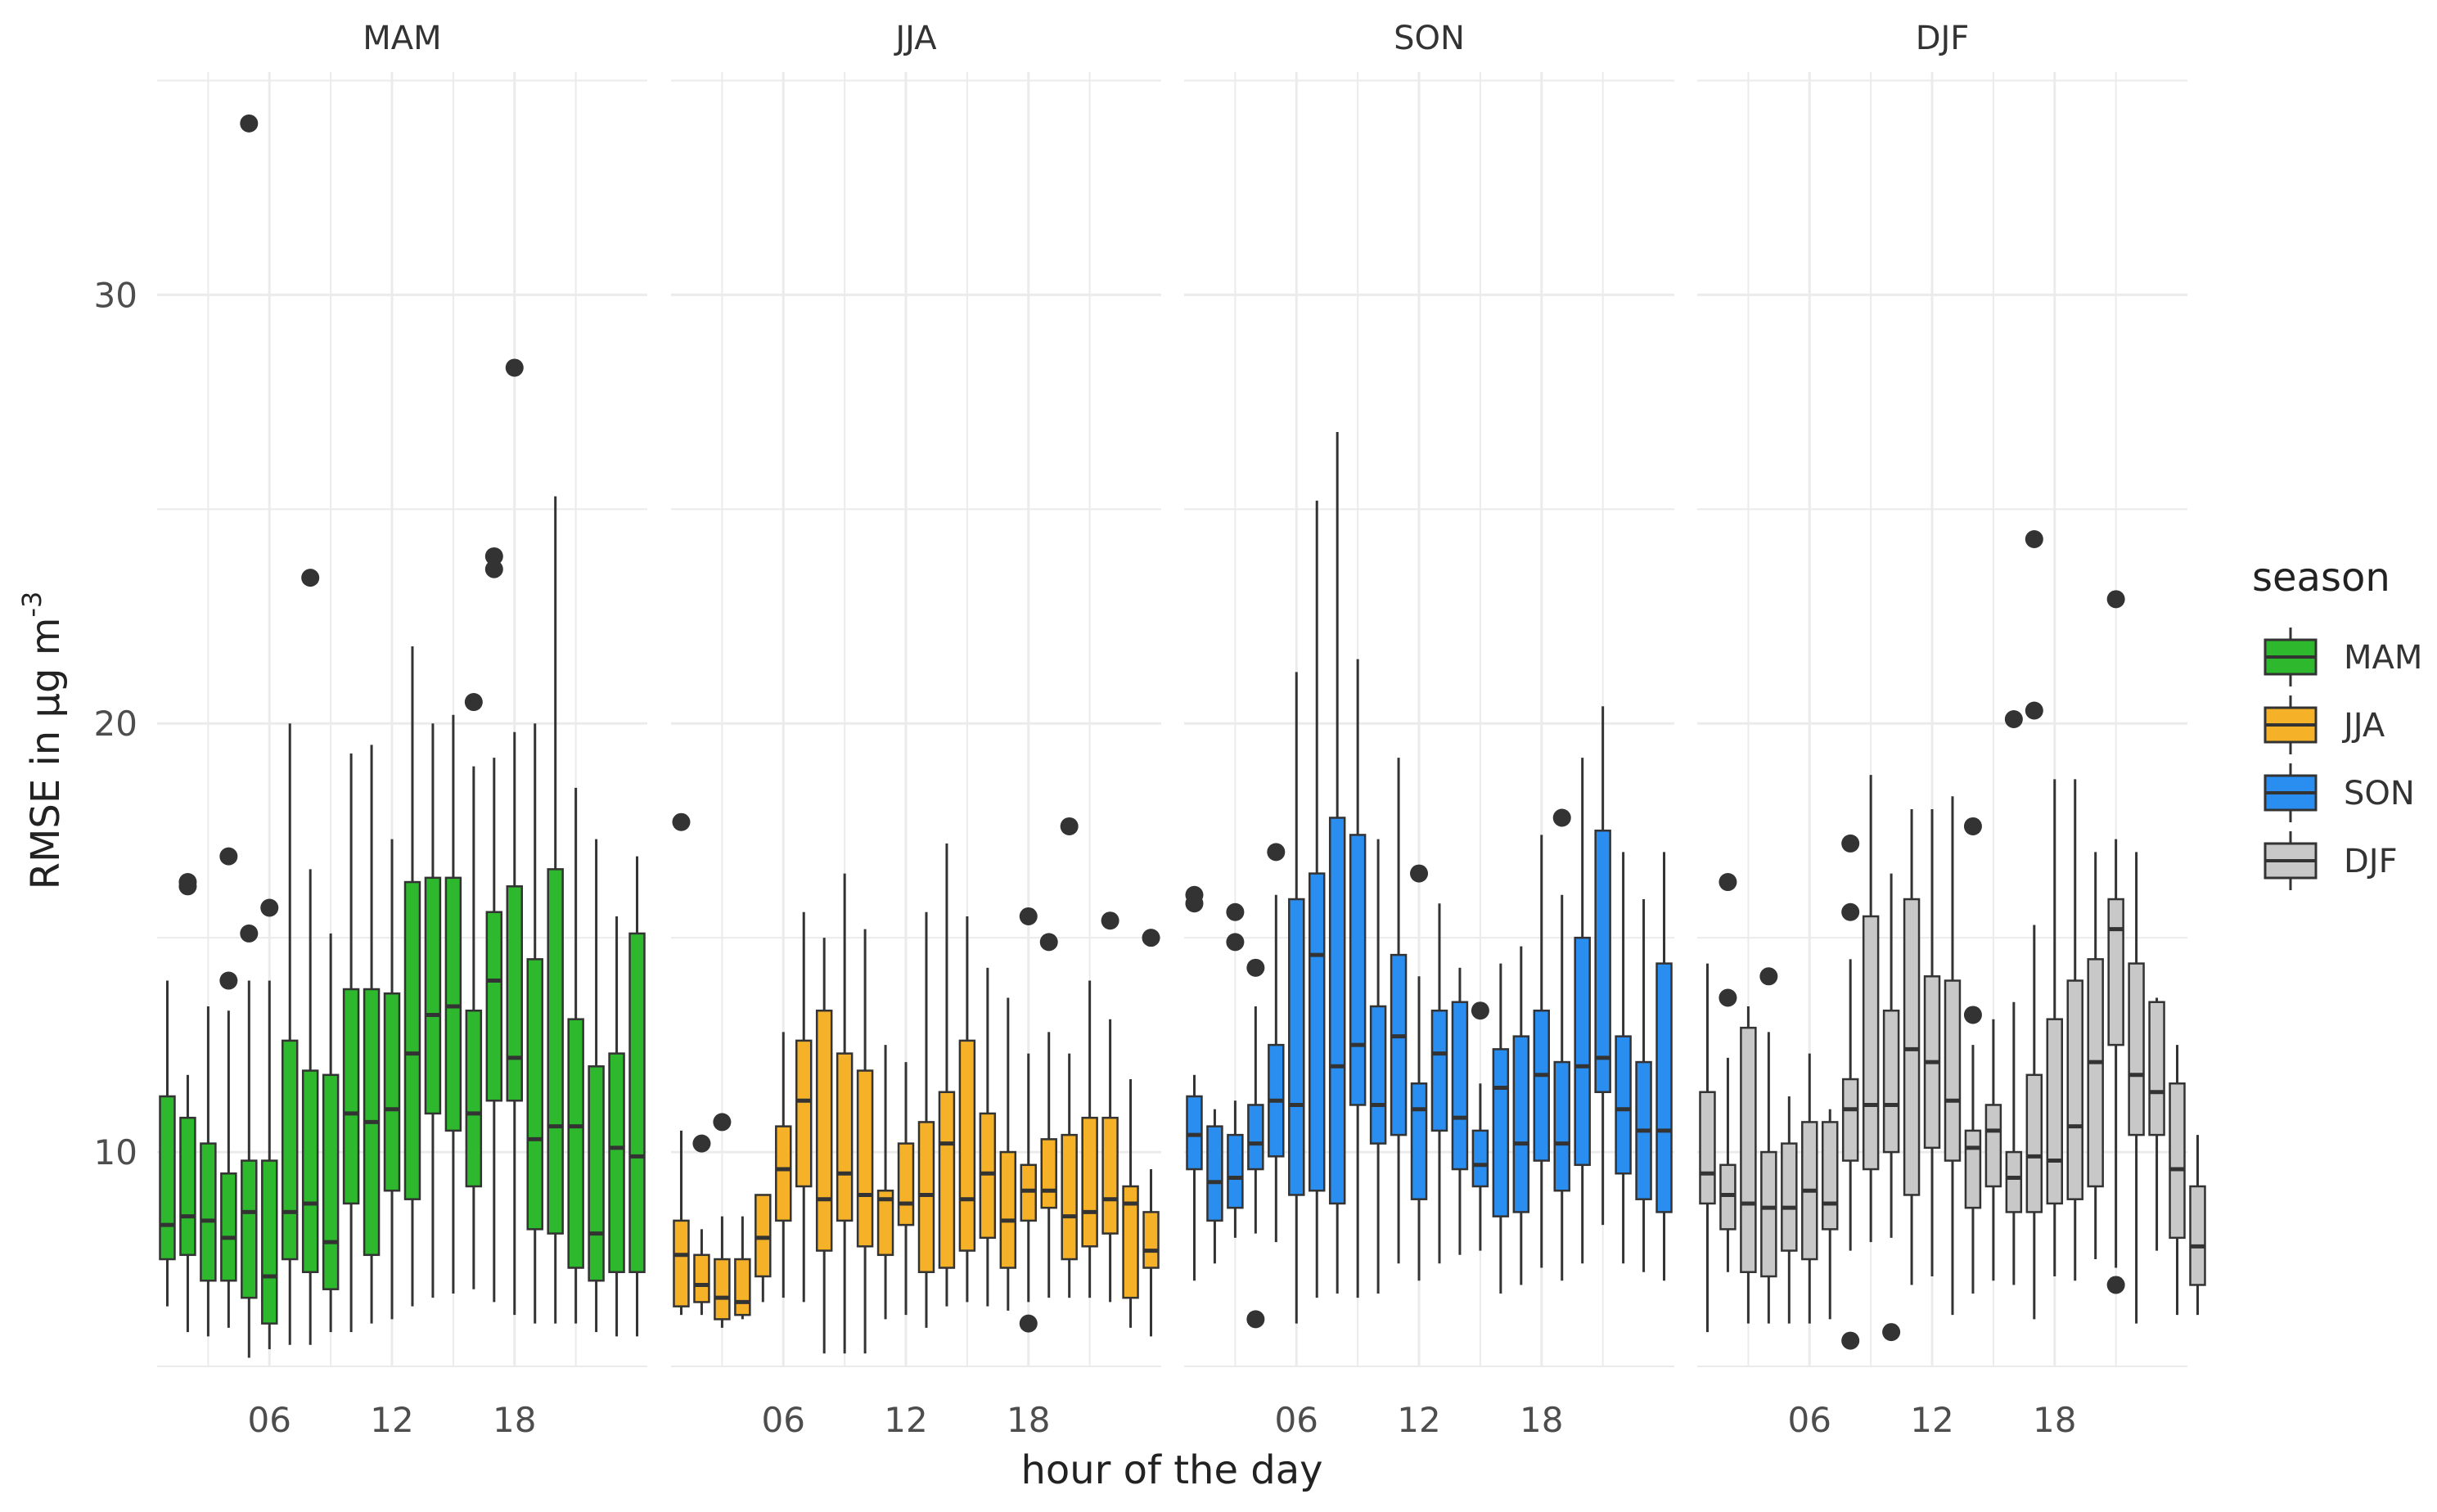 Image resolution: width=2437 pixels, height=1512 pixels. What do you see at coordinates (514, 1420) in the screenshot?
I see `x-tick-label-18: 18` at bounding box center [514, 1420].